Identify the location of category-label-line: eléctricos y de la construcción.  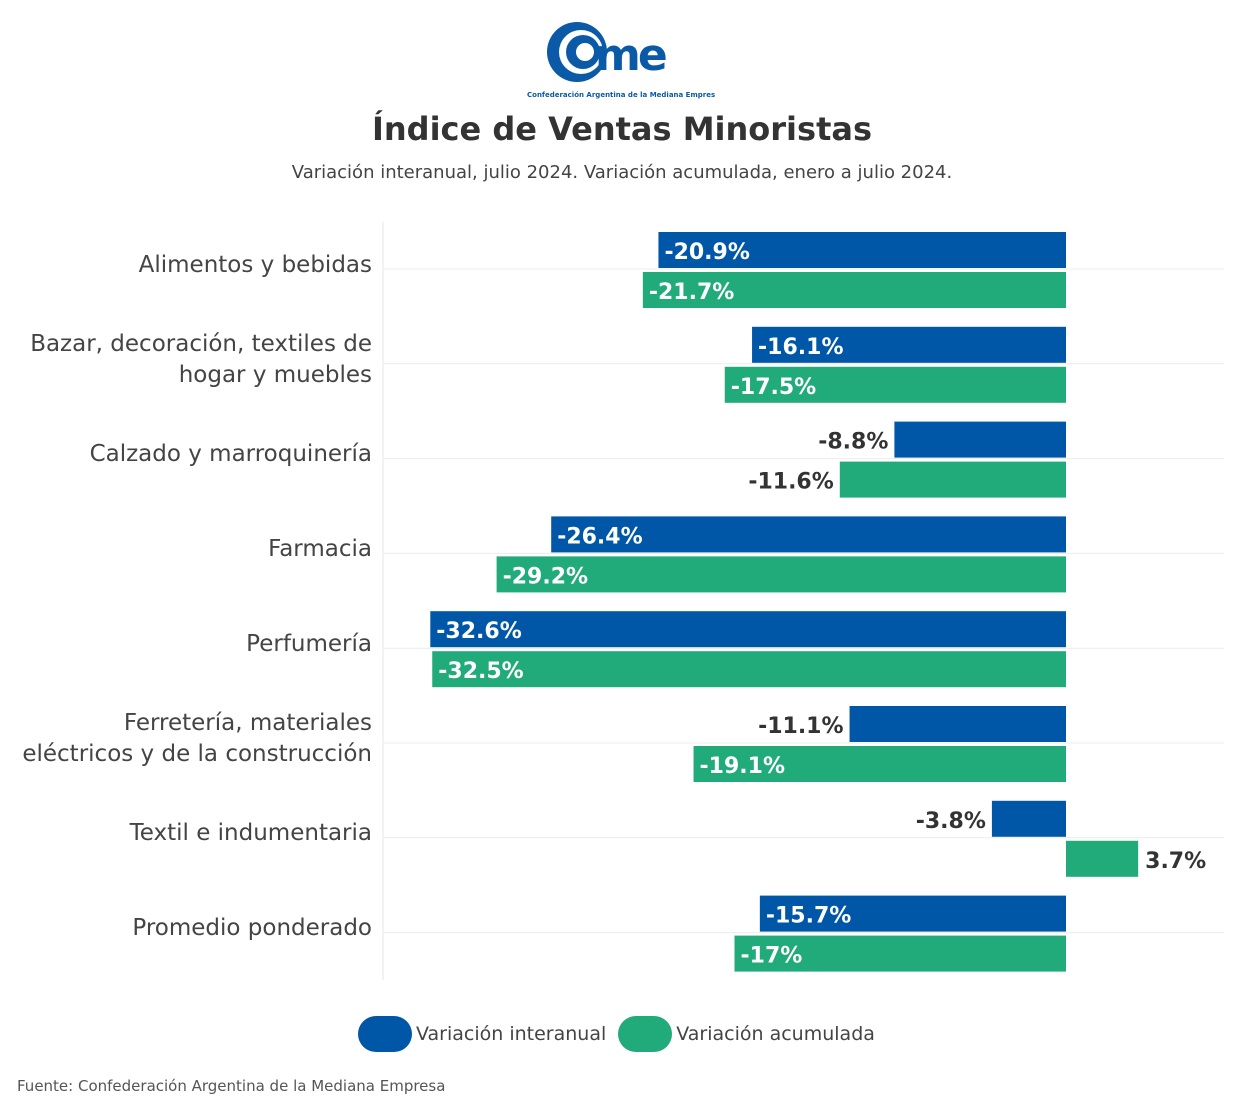
(197, 754).